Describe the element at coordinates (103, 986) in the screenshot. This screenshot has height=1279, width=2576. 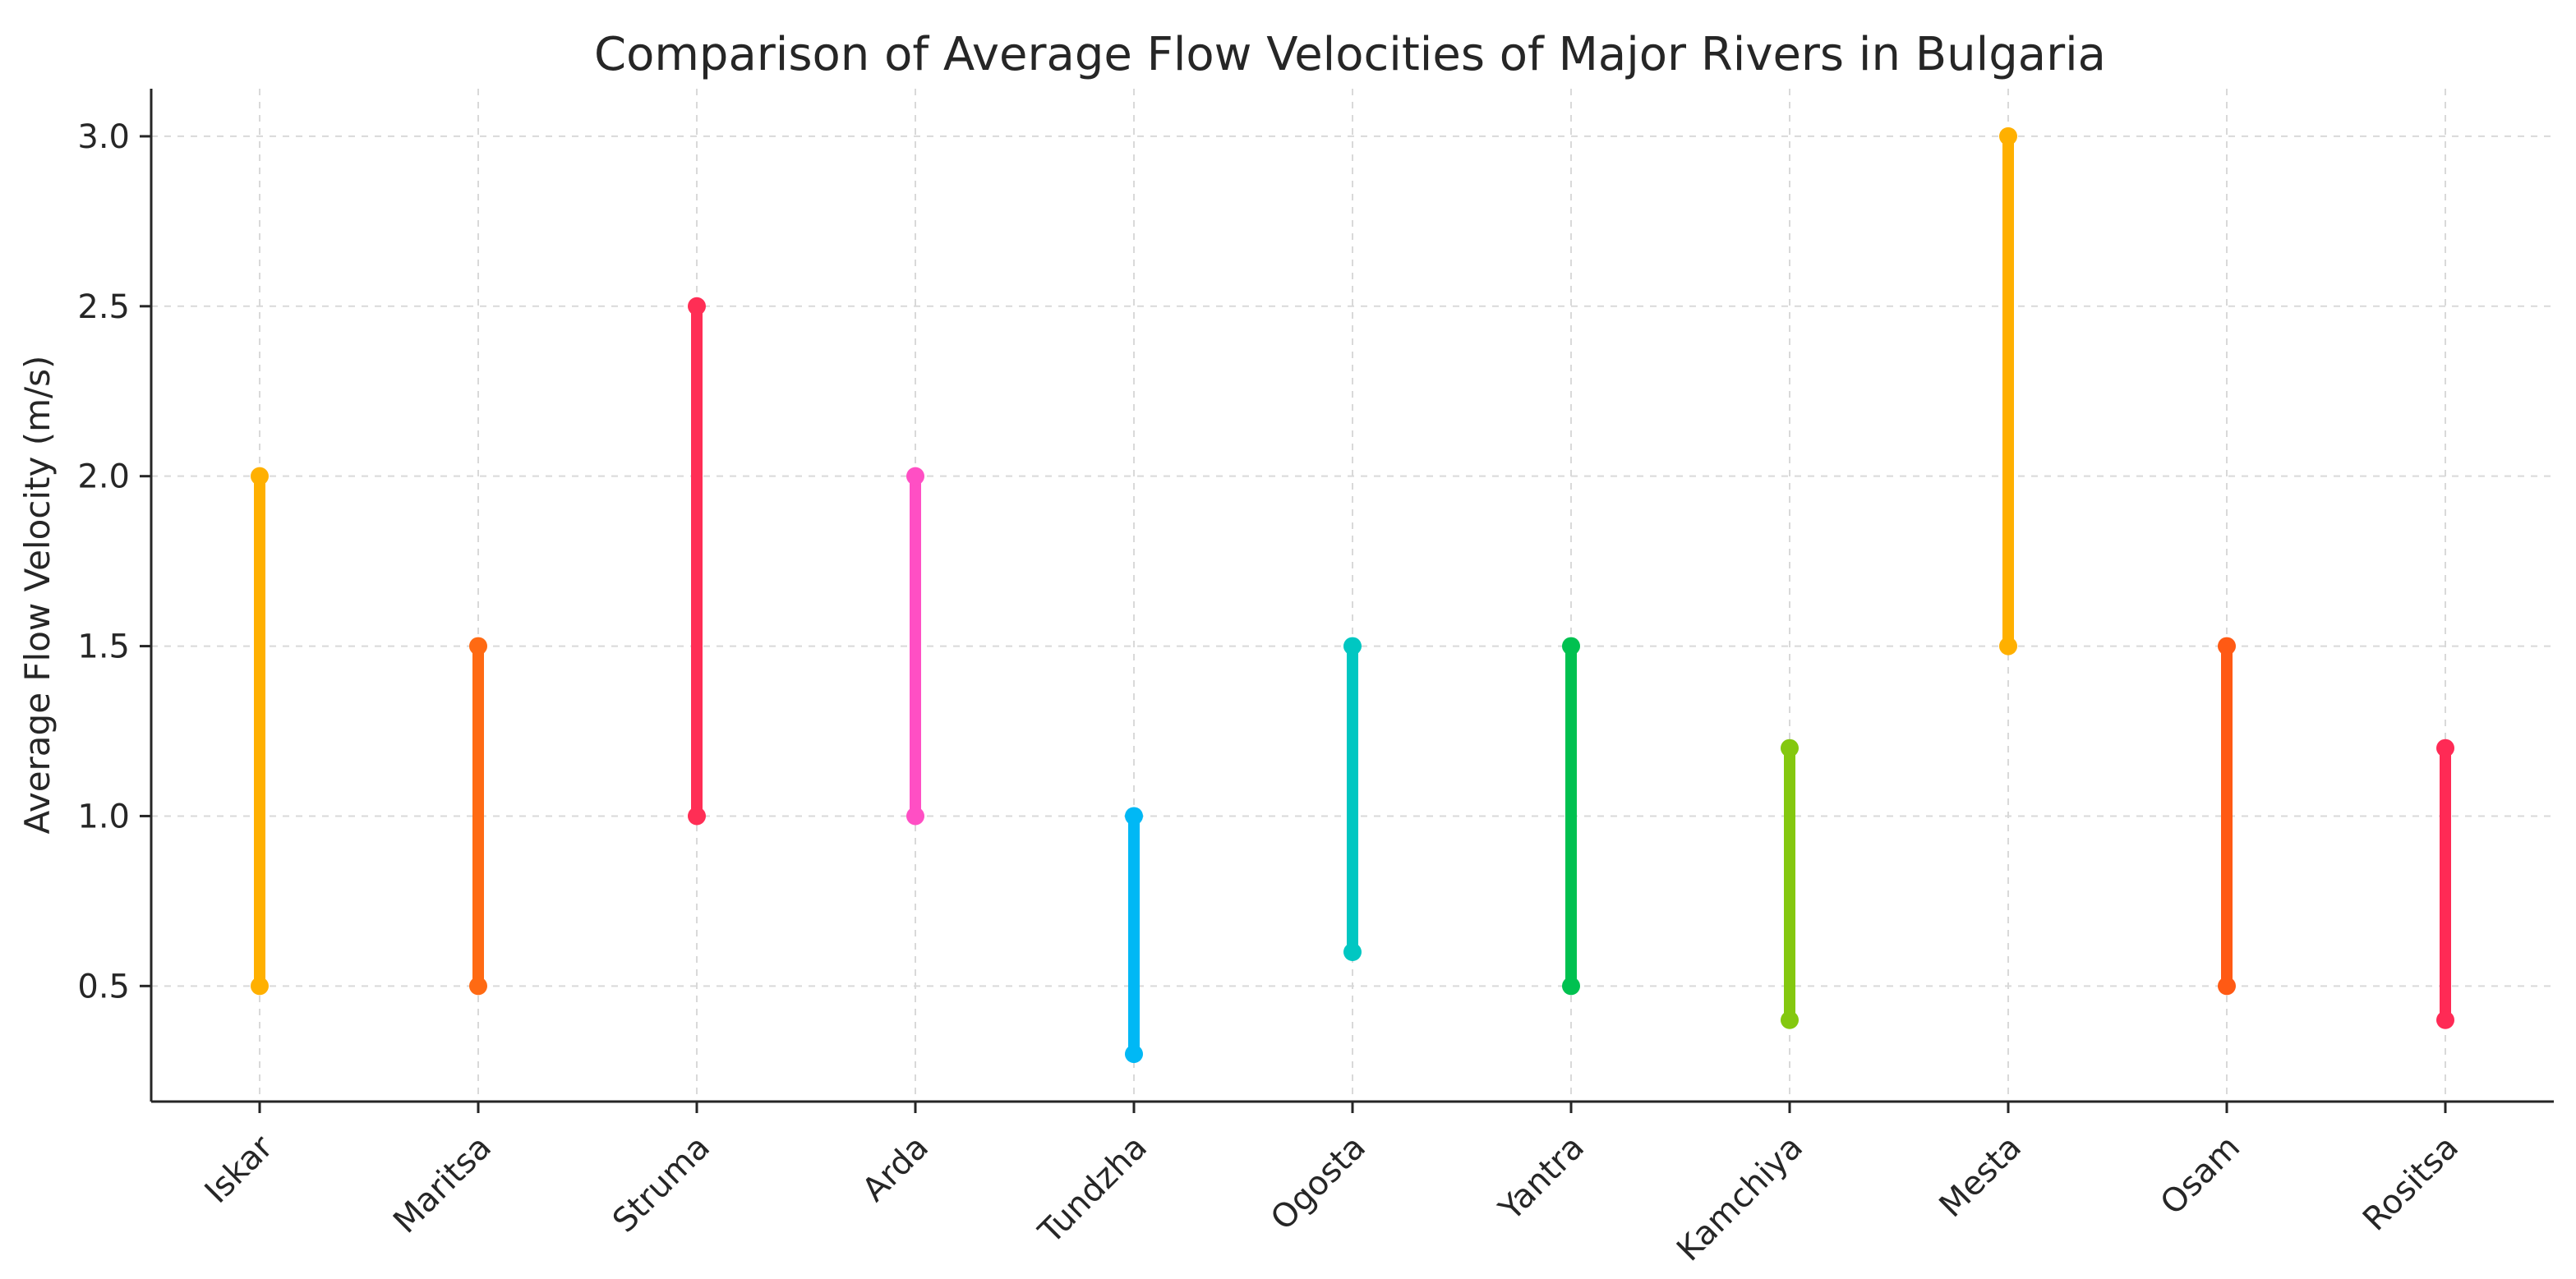
I see `y-tick-label: 0.5` at that location.